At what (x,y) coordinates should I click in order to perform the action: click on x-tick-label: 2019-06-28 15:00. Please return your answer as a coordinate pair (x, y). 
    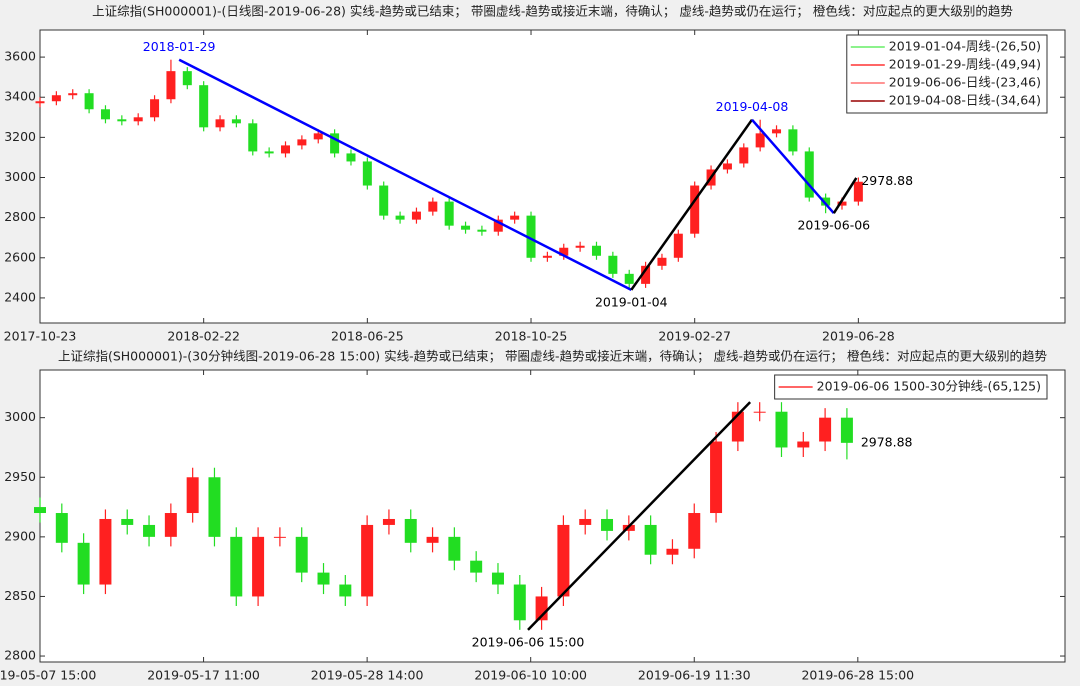
    Looking at the image, I should click on (857, 675).